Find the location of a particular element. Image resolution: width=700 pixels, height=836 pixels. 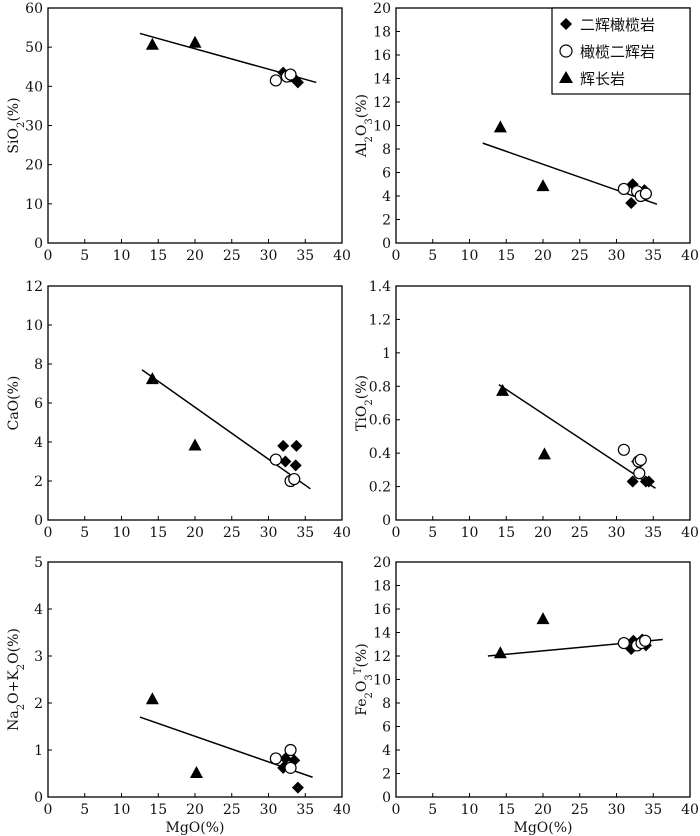

y-axis-title: Fe2O3T(%) is located at coordinates (364, 679).